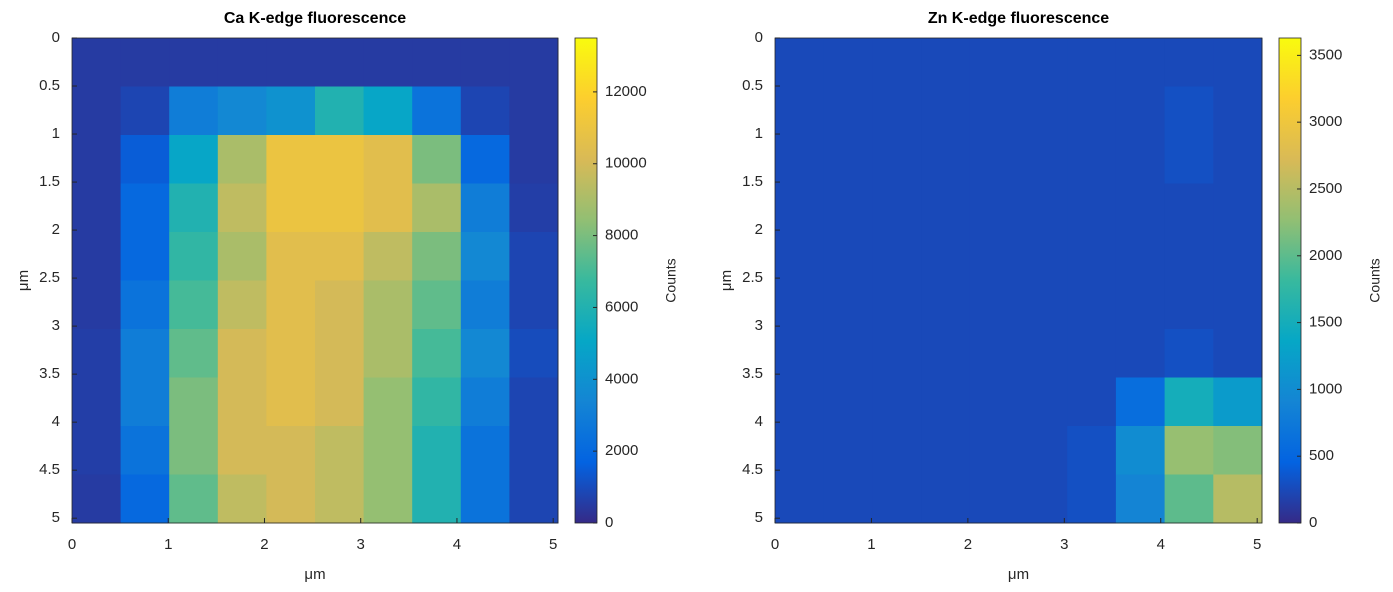 The height and width of the screenshot is (592, 1393). I want to click on y-tick-label: 3.5, so click(49, 373).